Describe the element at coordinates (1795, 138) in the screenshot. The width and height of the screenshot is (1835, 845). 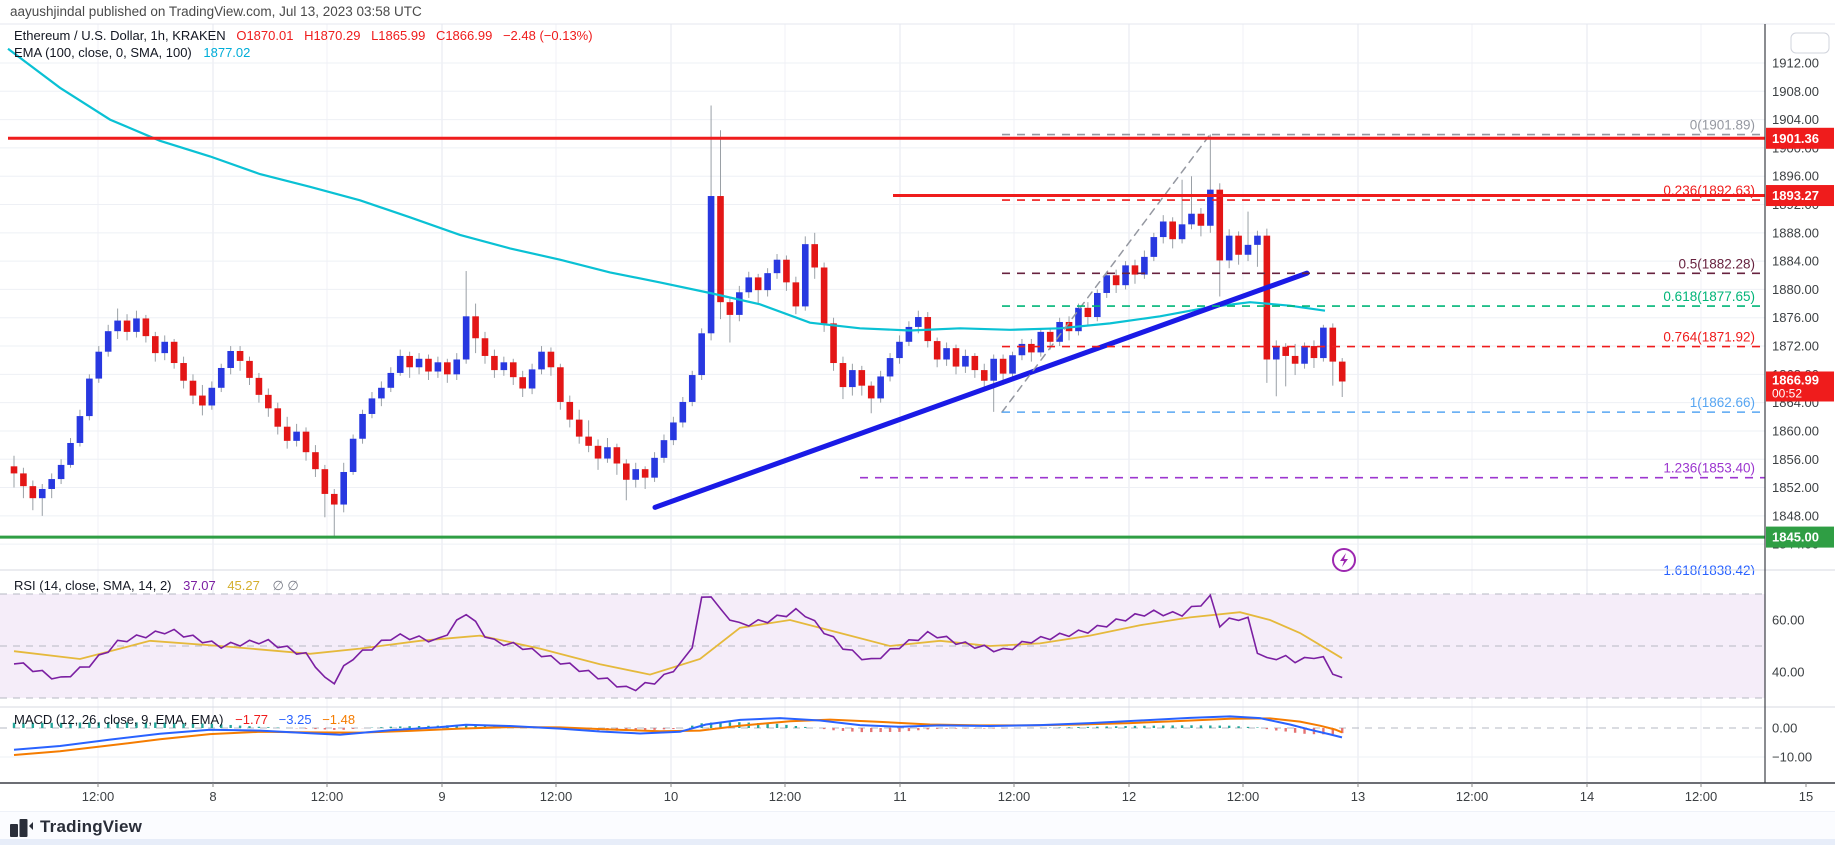
I see `price-level-badge: 1901.36` at that location.